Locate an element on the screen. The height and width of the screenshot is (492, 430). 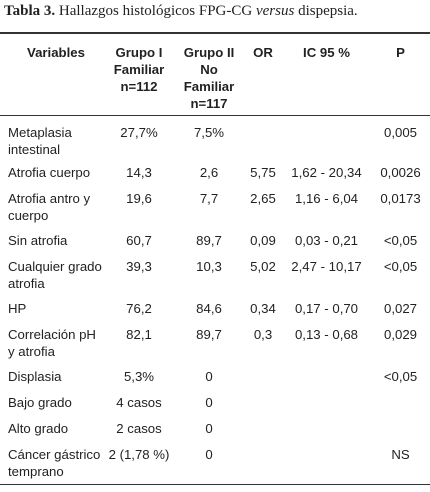
cell-grupo-i: 19,6 is located at coordinates (139, 198).